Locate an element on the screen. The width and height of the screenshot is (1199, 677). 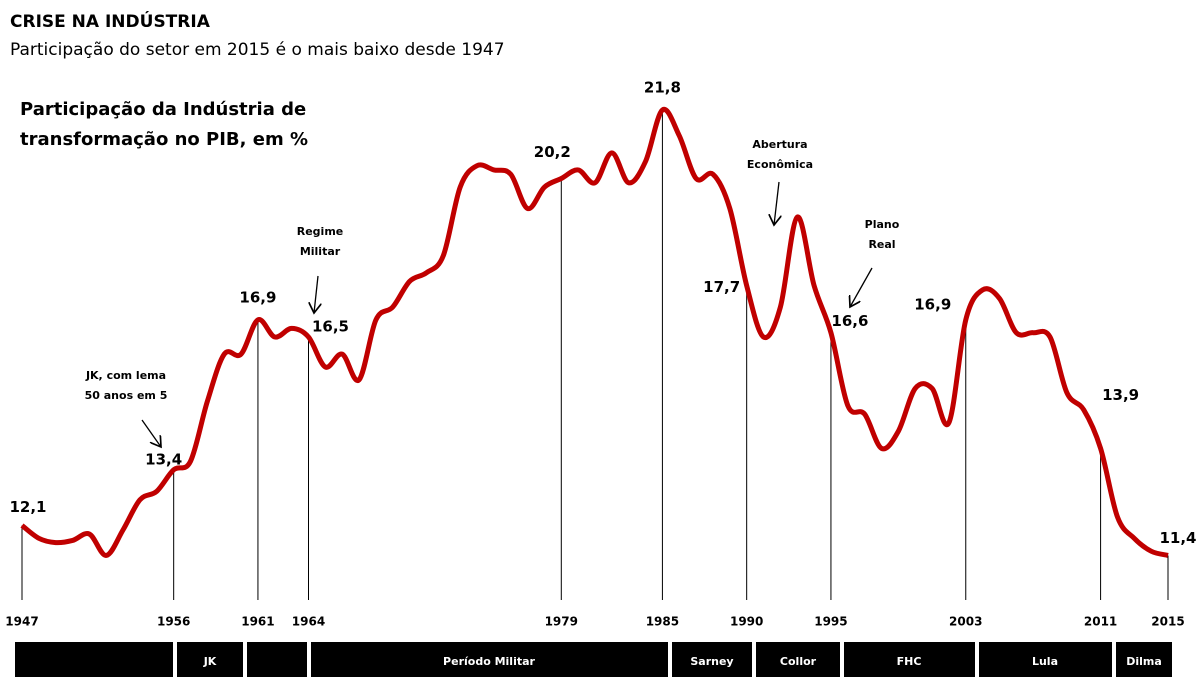
x-tick-label: 1961 is located at coordinates (257, 622).